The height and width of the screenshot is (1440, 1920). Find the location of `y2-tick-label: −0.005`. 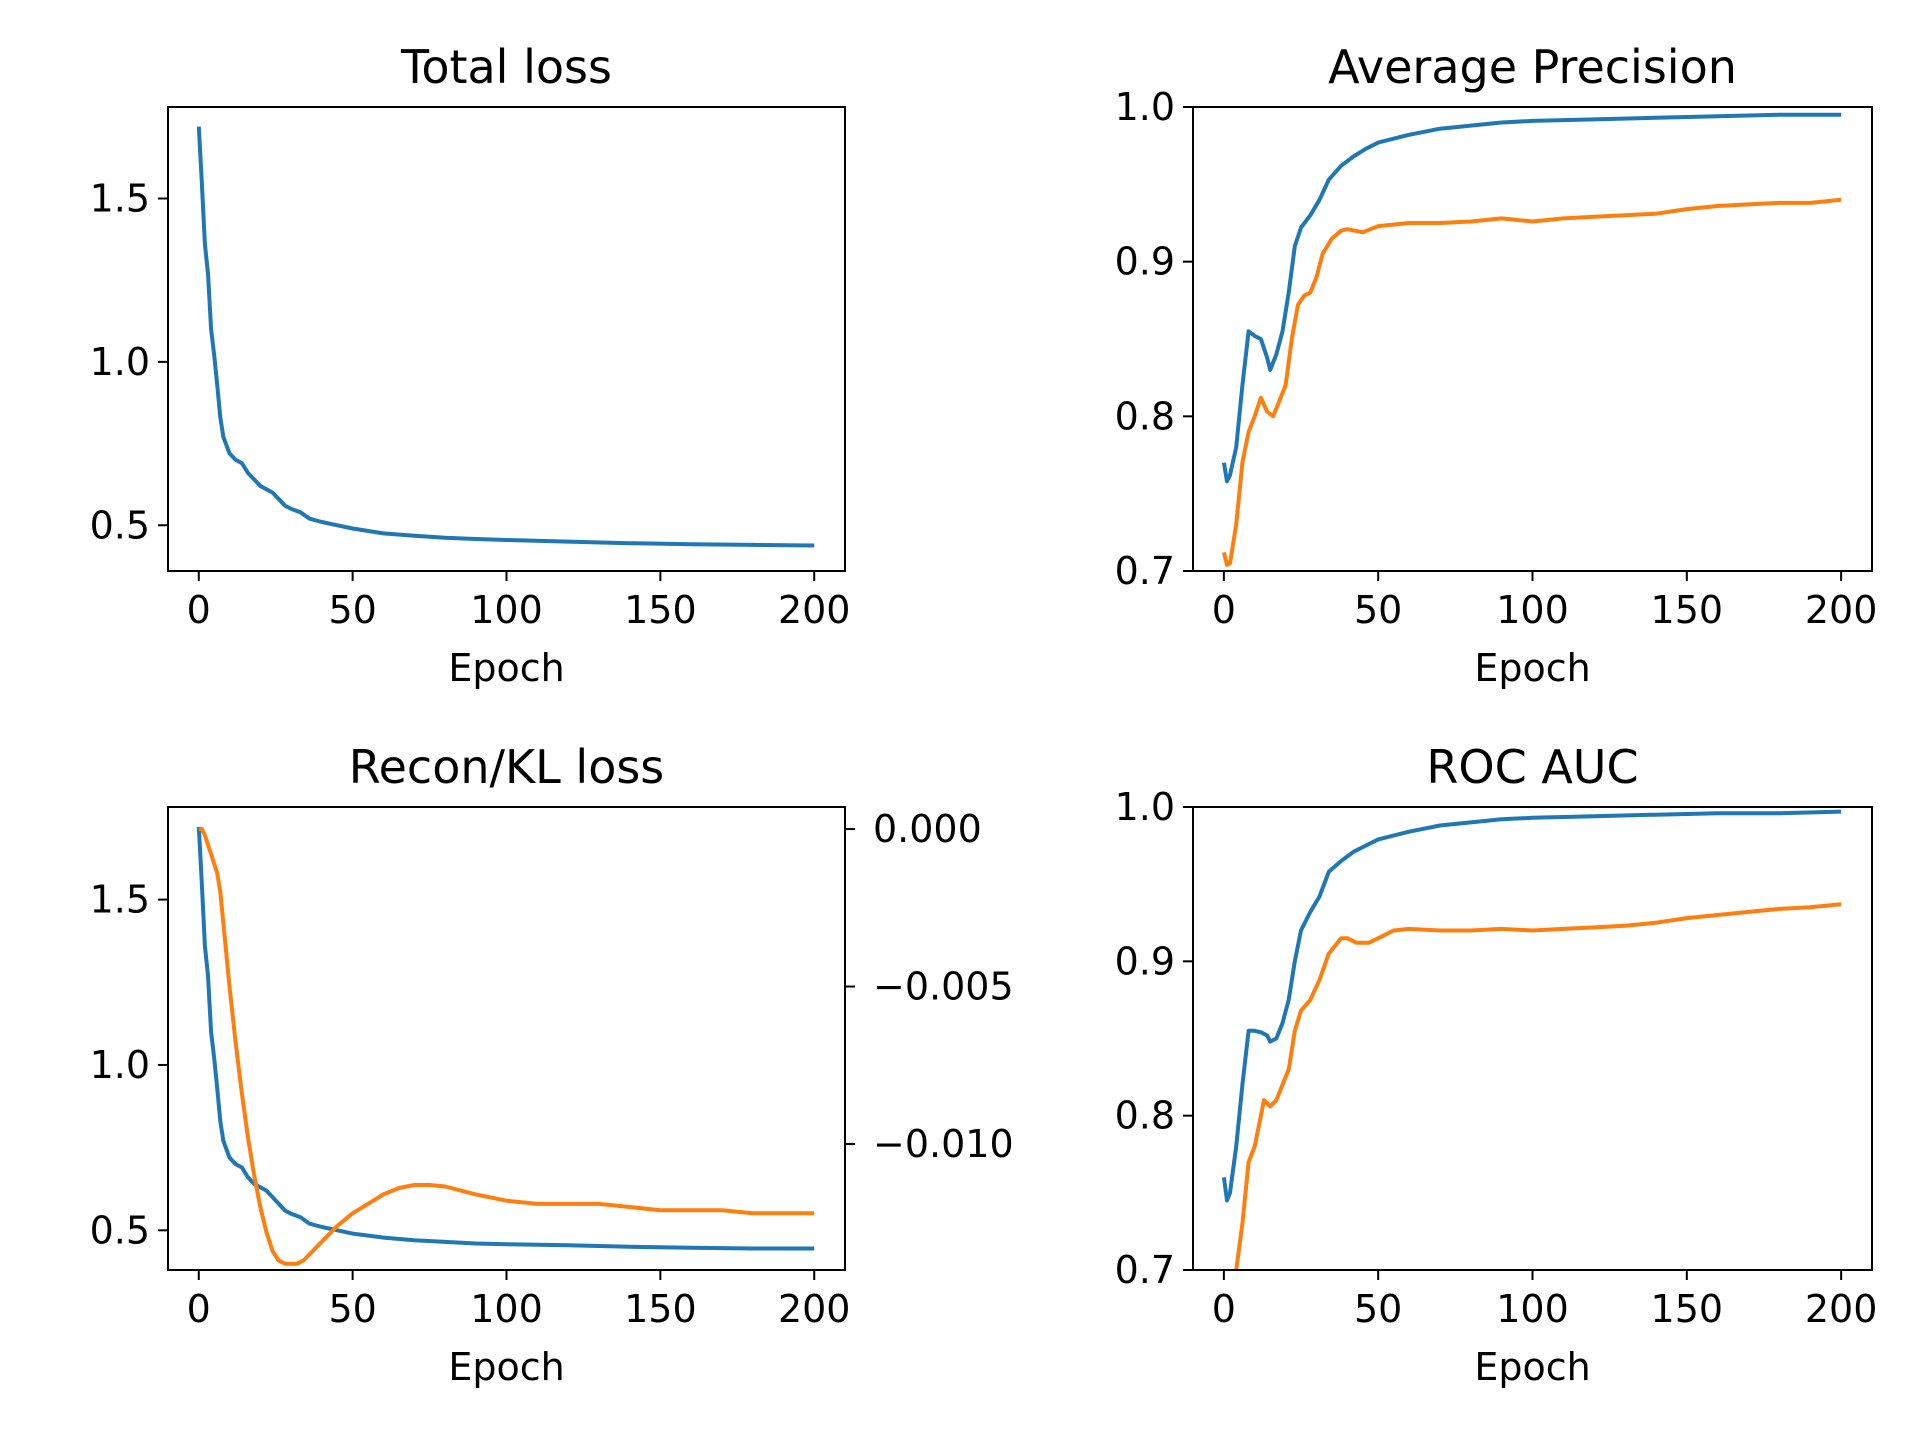

y2-tick-label: −0.005 is located at coordinates (943, 987).